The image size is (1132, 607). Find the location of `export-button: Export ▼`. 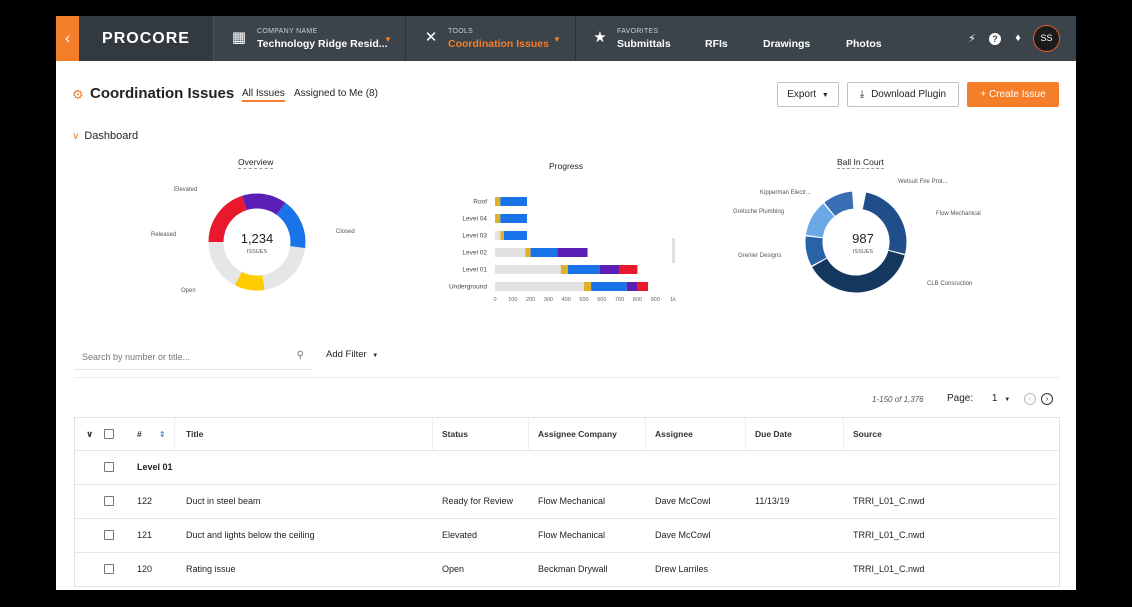

export-button: Export ▼ is located at coordinates (808, 94).